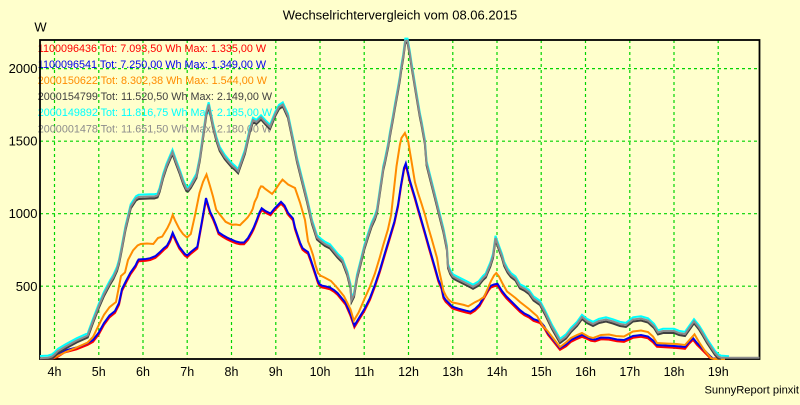 The image size is (800, 405). Describe the element at coordinates (585, 372) in the screenshot. I see `svg-text: 16h` at that location.